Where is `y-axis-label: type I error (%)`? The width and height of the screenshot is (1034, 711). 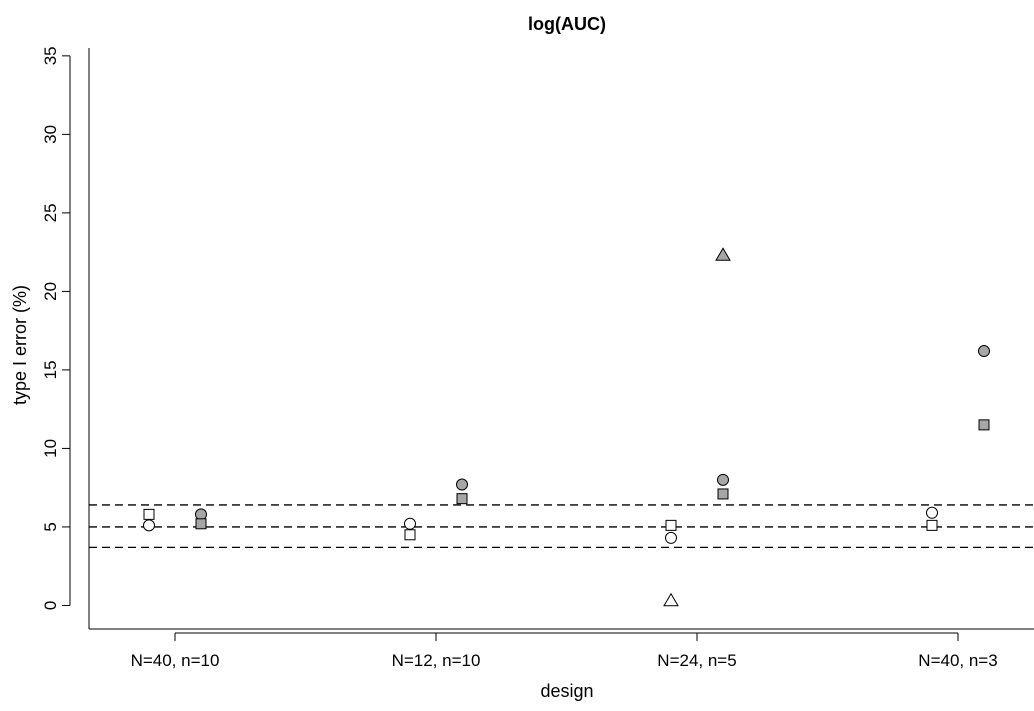
y-axis-label: type I error (%) is located at coordinates (20, 345).